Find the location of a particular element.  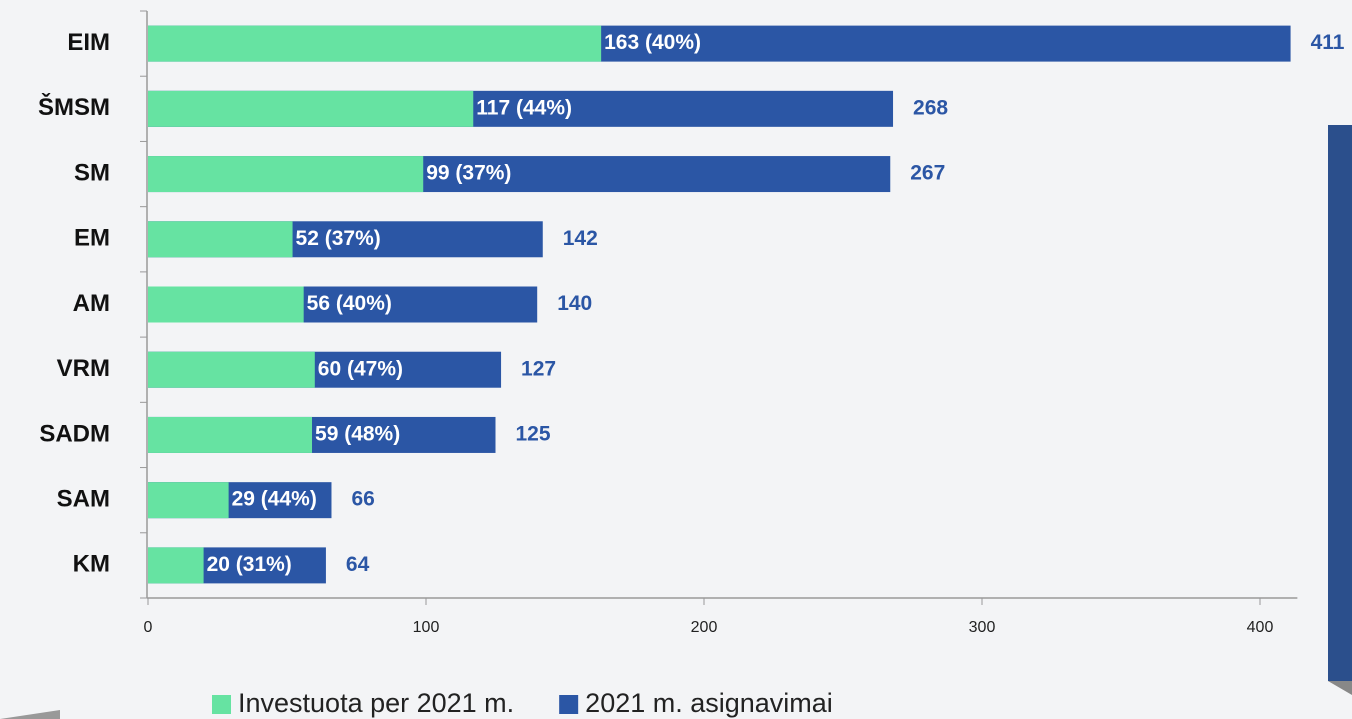

category-label: VRM is located at coordinates (83, 368).